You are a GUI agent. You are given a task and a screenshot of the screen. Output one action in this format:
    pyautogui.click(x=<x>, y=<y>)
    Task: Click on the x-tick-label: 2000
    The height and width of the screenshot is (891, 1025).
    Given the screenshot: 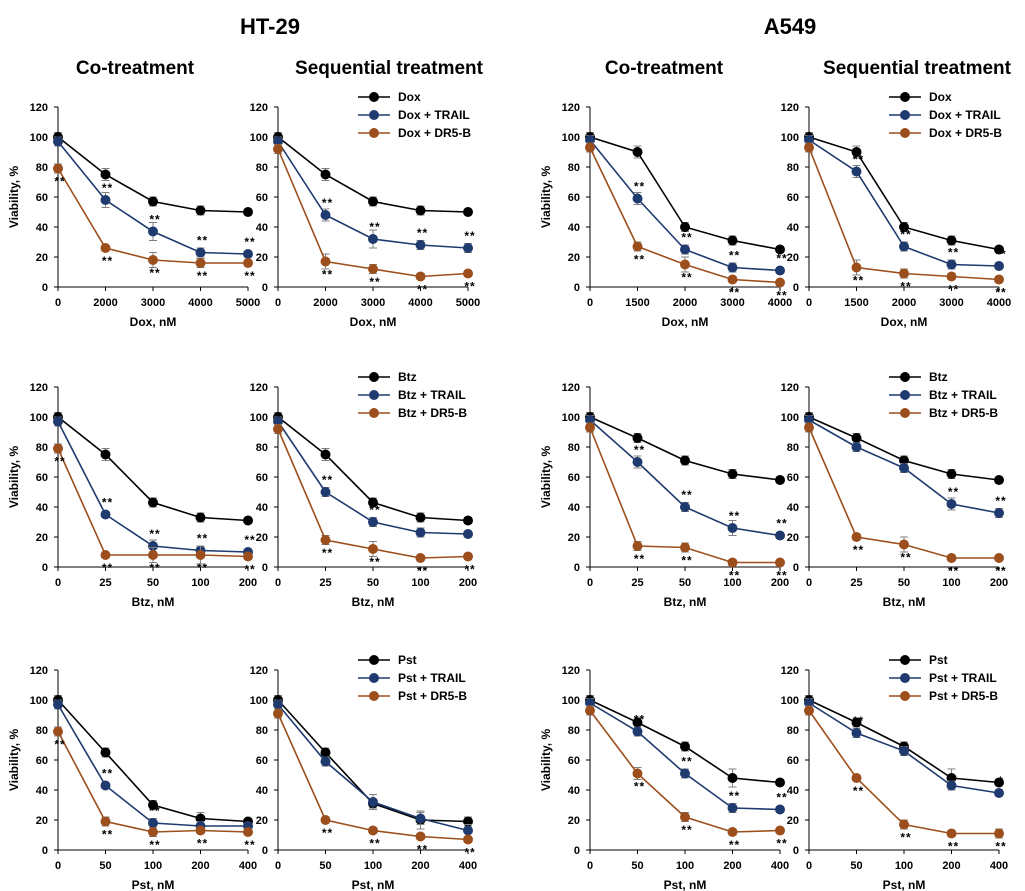 What is the action you would take?
    pyautogui.click(x=904, y=303)
    